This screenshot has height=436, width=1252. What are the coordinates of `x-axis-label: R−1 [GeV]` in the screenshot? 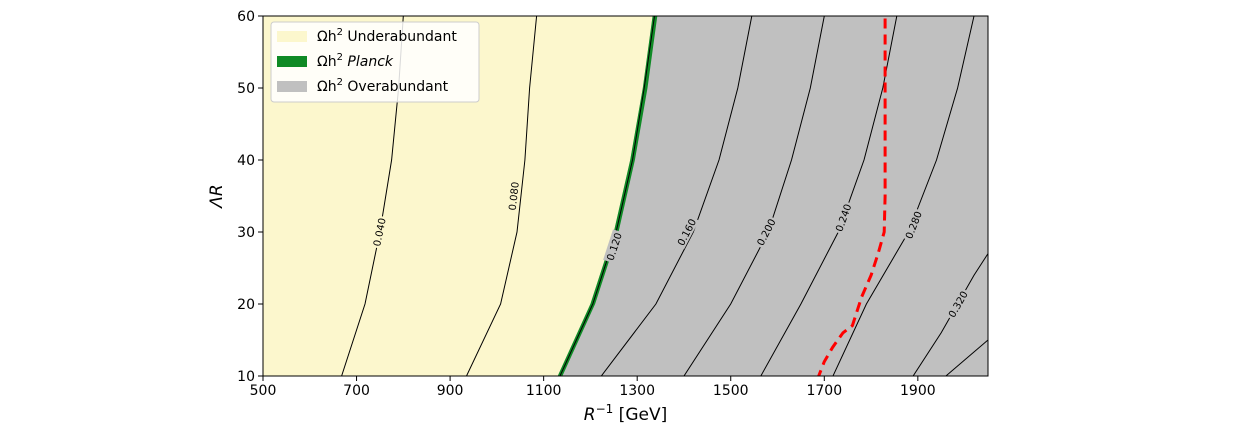 It's located at (625, 413).